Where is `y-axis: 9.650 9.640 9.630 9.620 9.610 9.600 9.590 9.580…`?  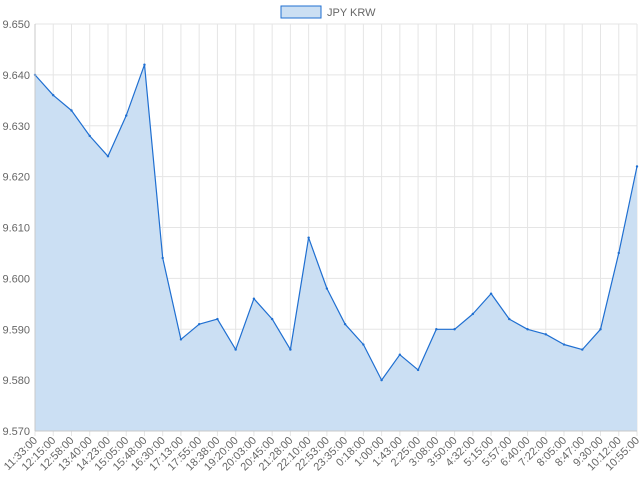 y-axis: 9.650 9.640 9.630 9.620 9.610 9.600 9.590 9.580… is located at coordinates (19, 228).